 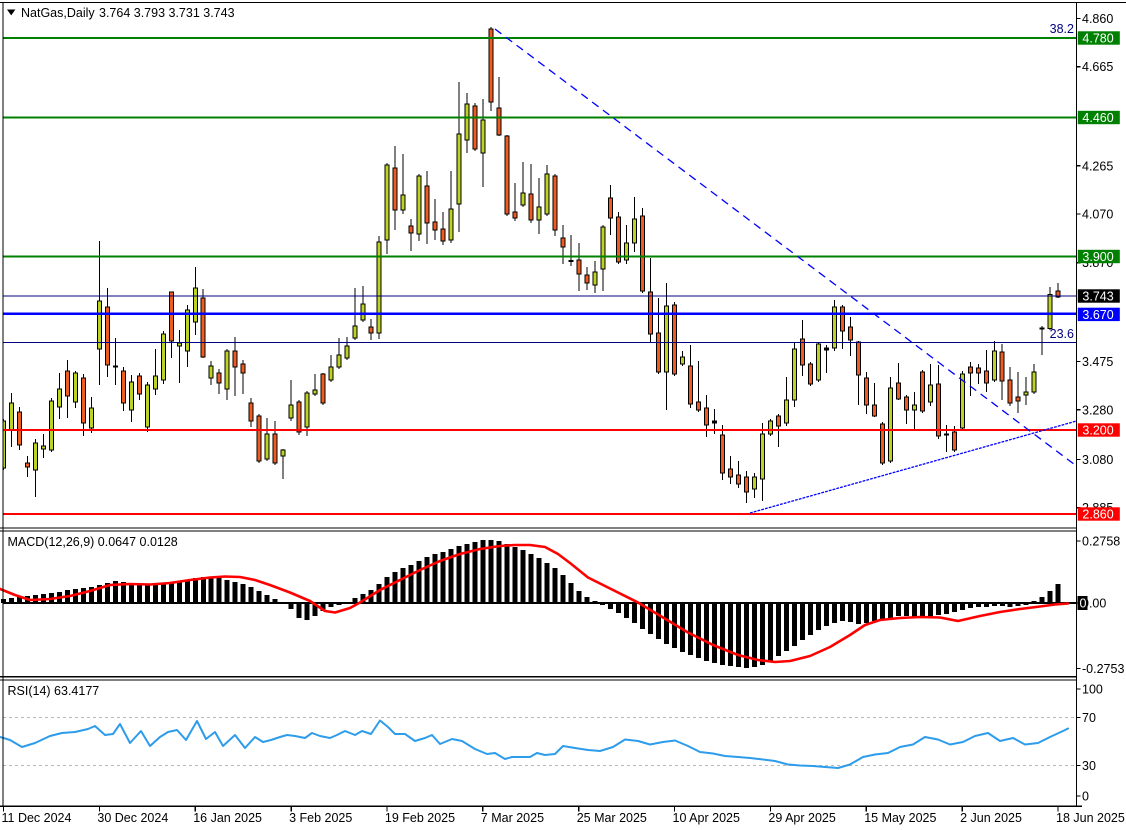 I want to click on svg-text: 3.080, so click(x=1097, y=460).